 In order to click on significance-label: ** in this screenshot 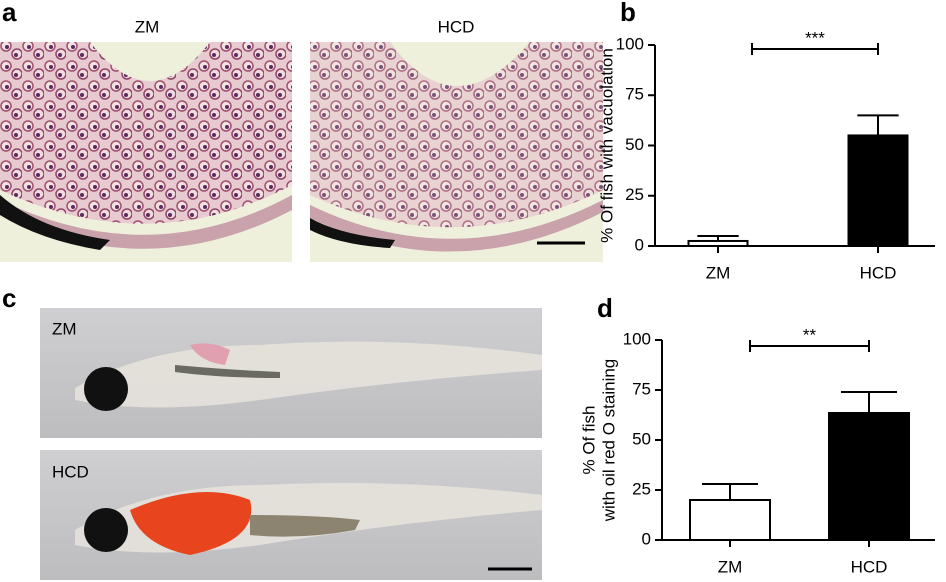, I will do `click(810, 334)`.